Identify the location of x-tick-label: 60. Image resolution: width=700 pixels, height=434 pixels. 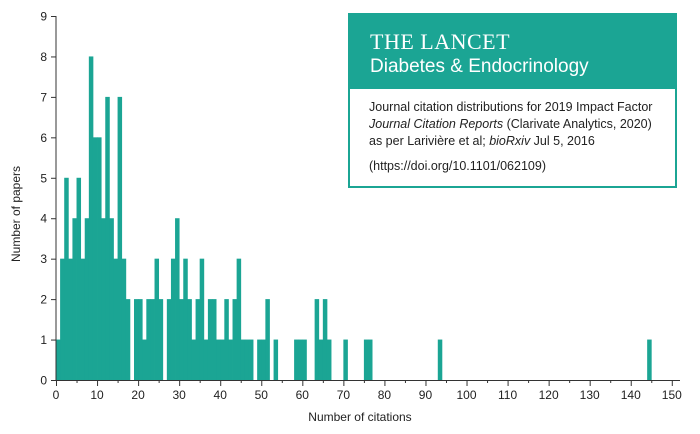
(303, 395).